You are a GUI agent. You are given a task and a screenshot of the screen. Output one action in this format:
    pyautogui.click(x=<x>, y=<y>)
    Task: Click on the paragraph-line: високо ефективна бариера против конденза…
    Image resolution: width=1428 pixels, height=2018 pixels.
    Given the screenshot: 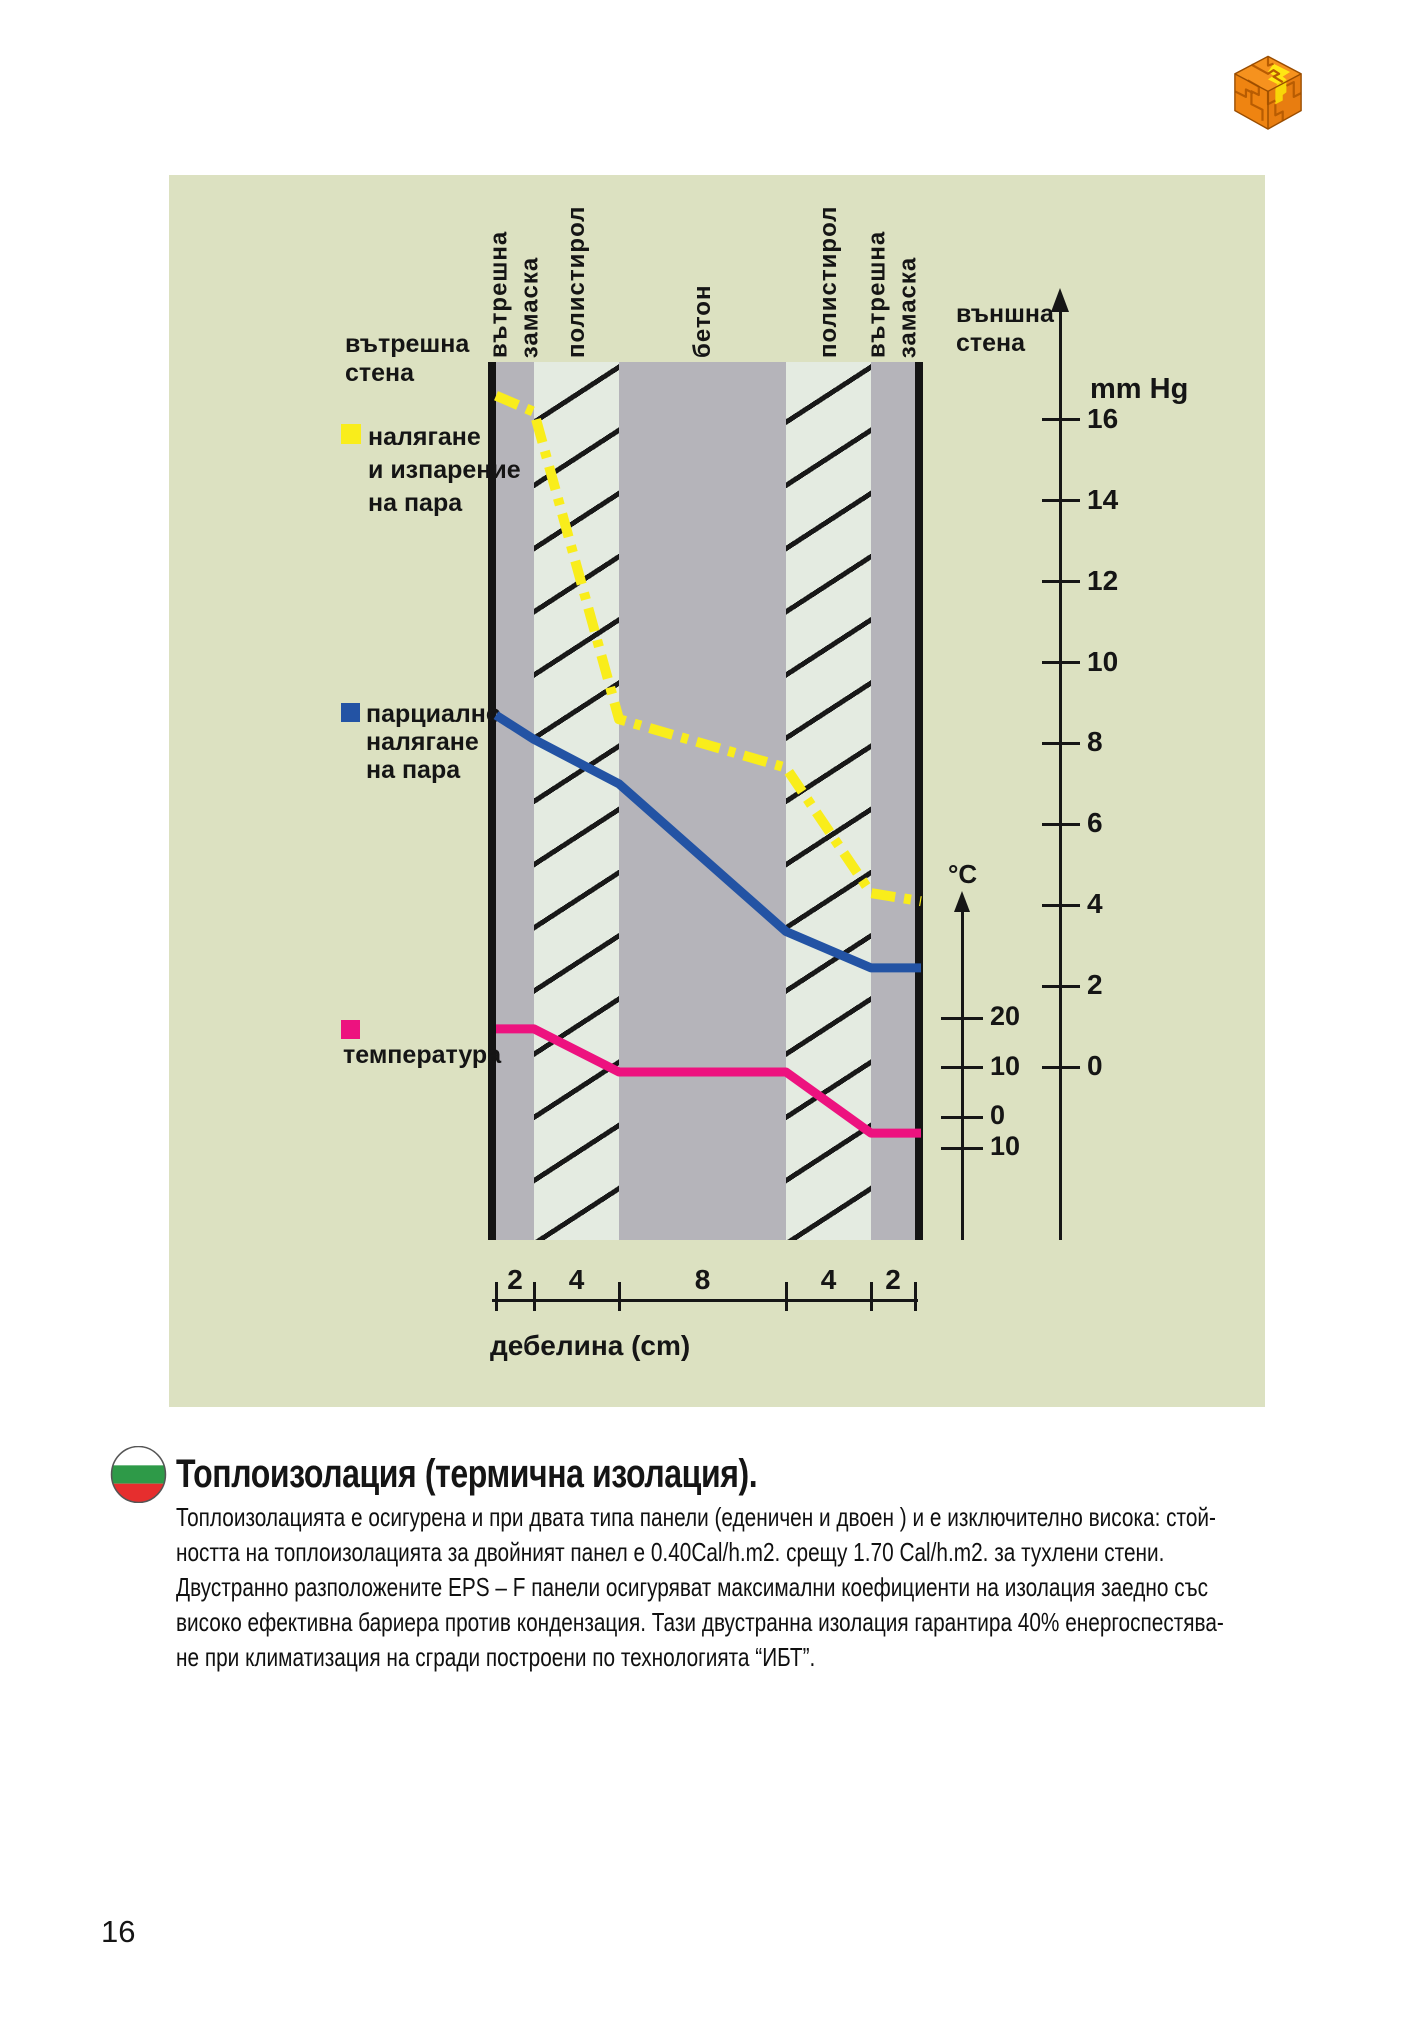 What is the action you would take?
    pyautogui.click(x=700, y=1622)
    